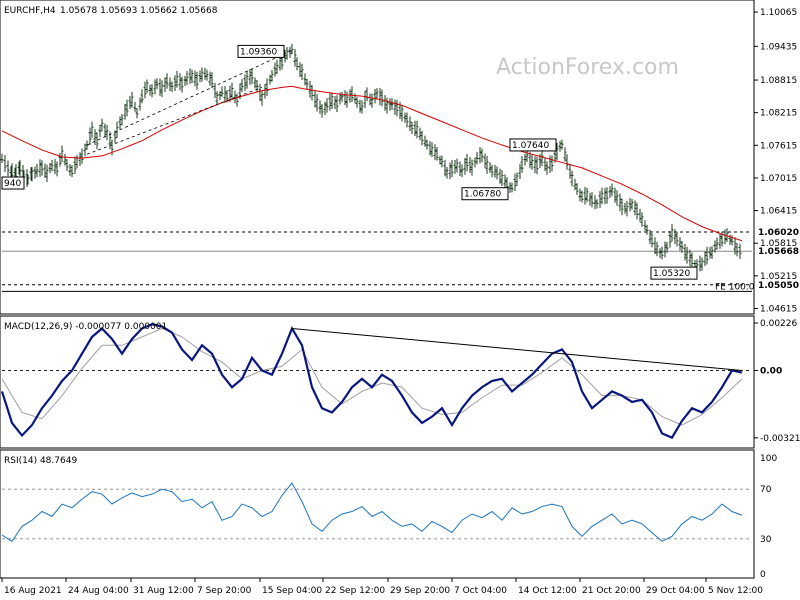 The height and width of the screenshot is (600, 800). Describe the element at coordinates (778, 47) in the screenshot. I see `price-y-tick-label: 1.09435` at that location.